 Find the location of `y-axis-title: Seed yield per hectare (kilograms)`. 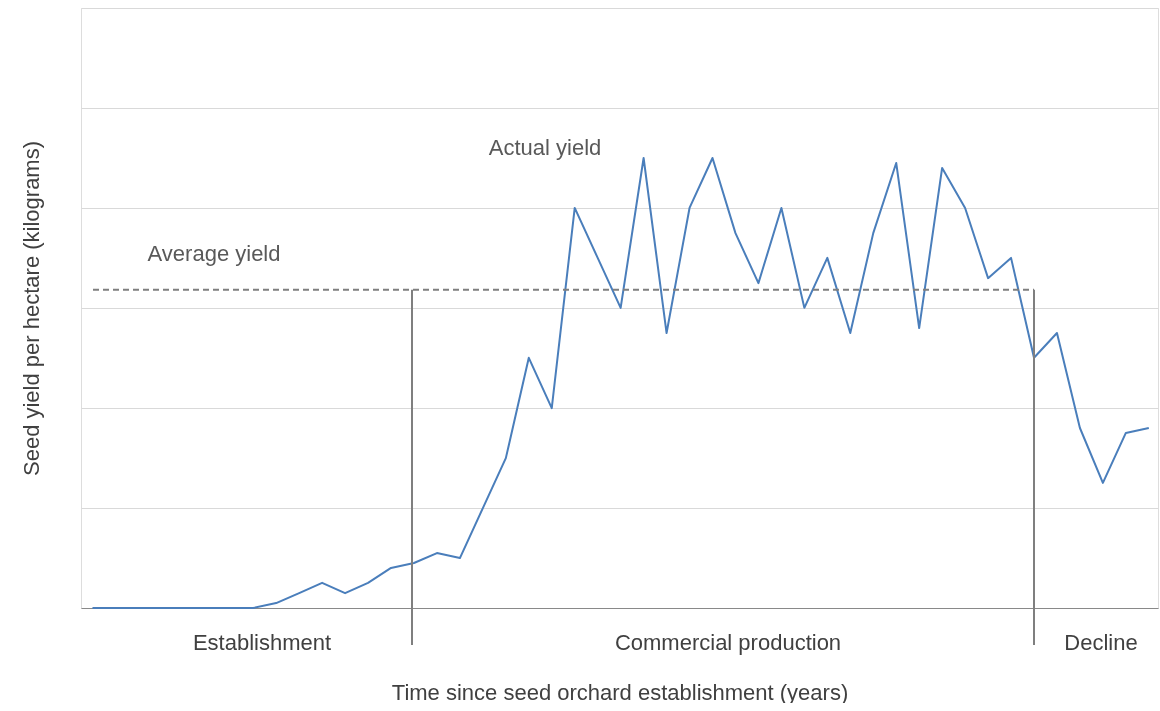

y-axis-title: Seed yield per hectare (kilograms) is located at coordinates (31, 308).